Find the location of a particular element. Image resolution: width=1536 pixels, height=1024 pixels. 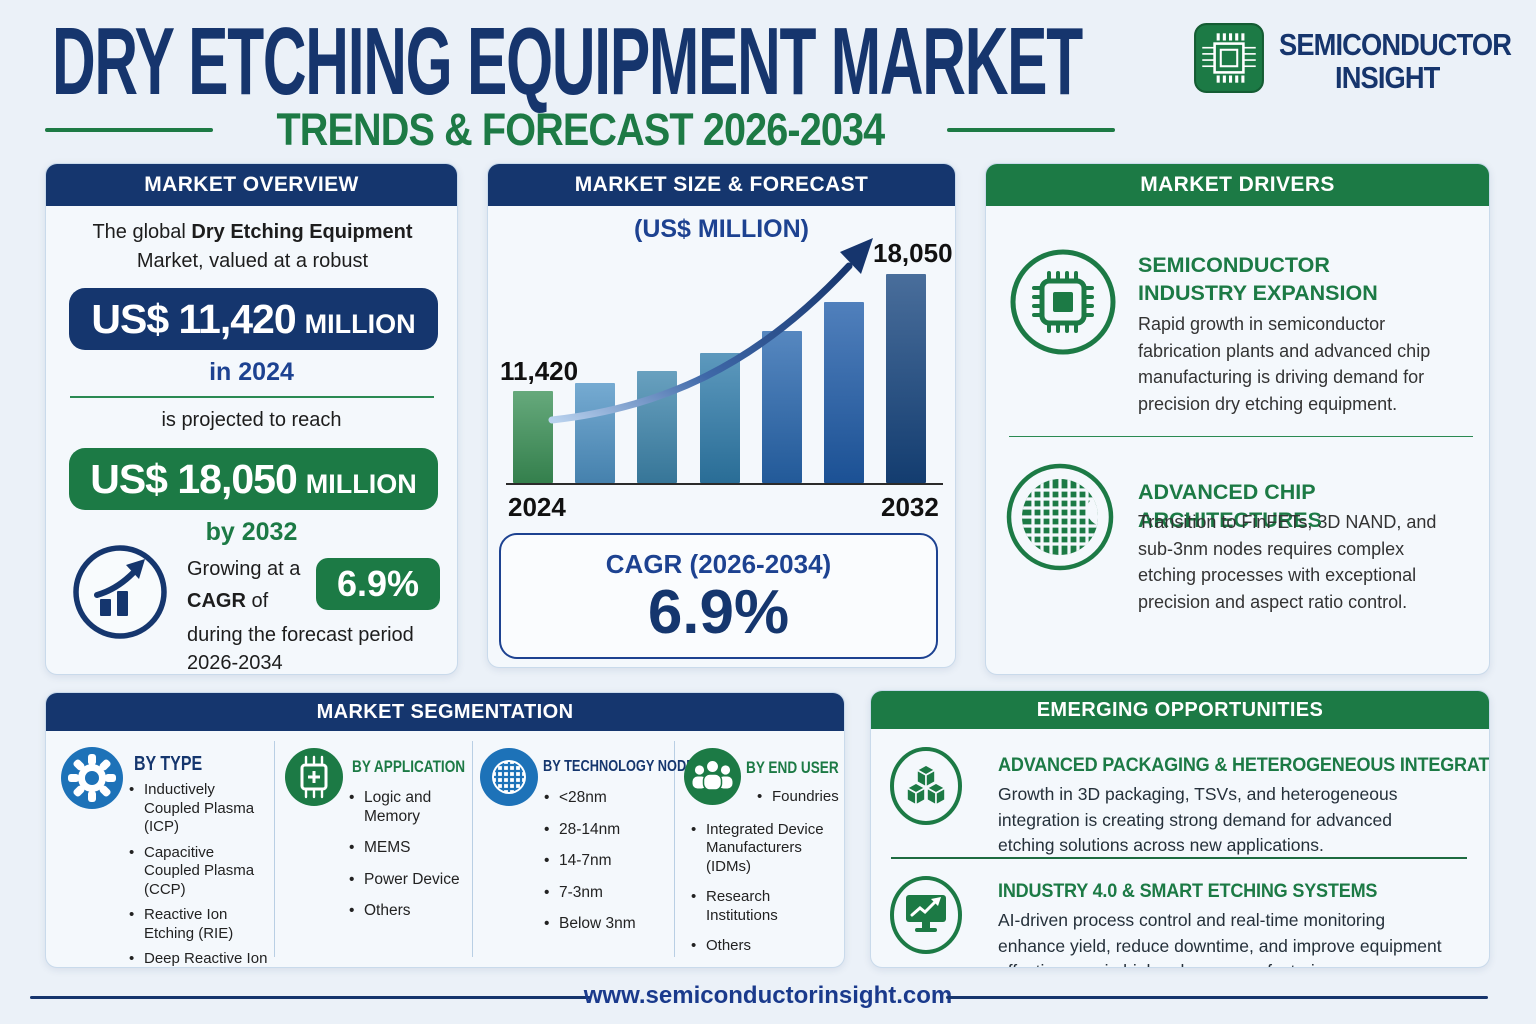

cagr-value-pill: 6.9% is located at coordinates (378, 584).